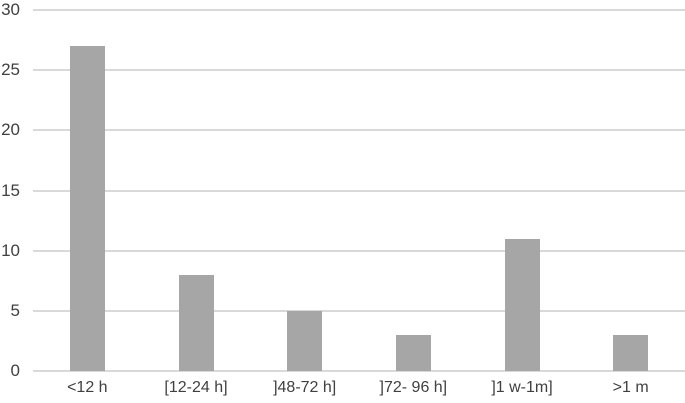 This screenshot has width=685, height=403. I want to click on y-tick-label: 5, so click(15, 310).